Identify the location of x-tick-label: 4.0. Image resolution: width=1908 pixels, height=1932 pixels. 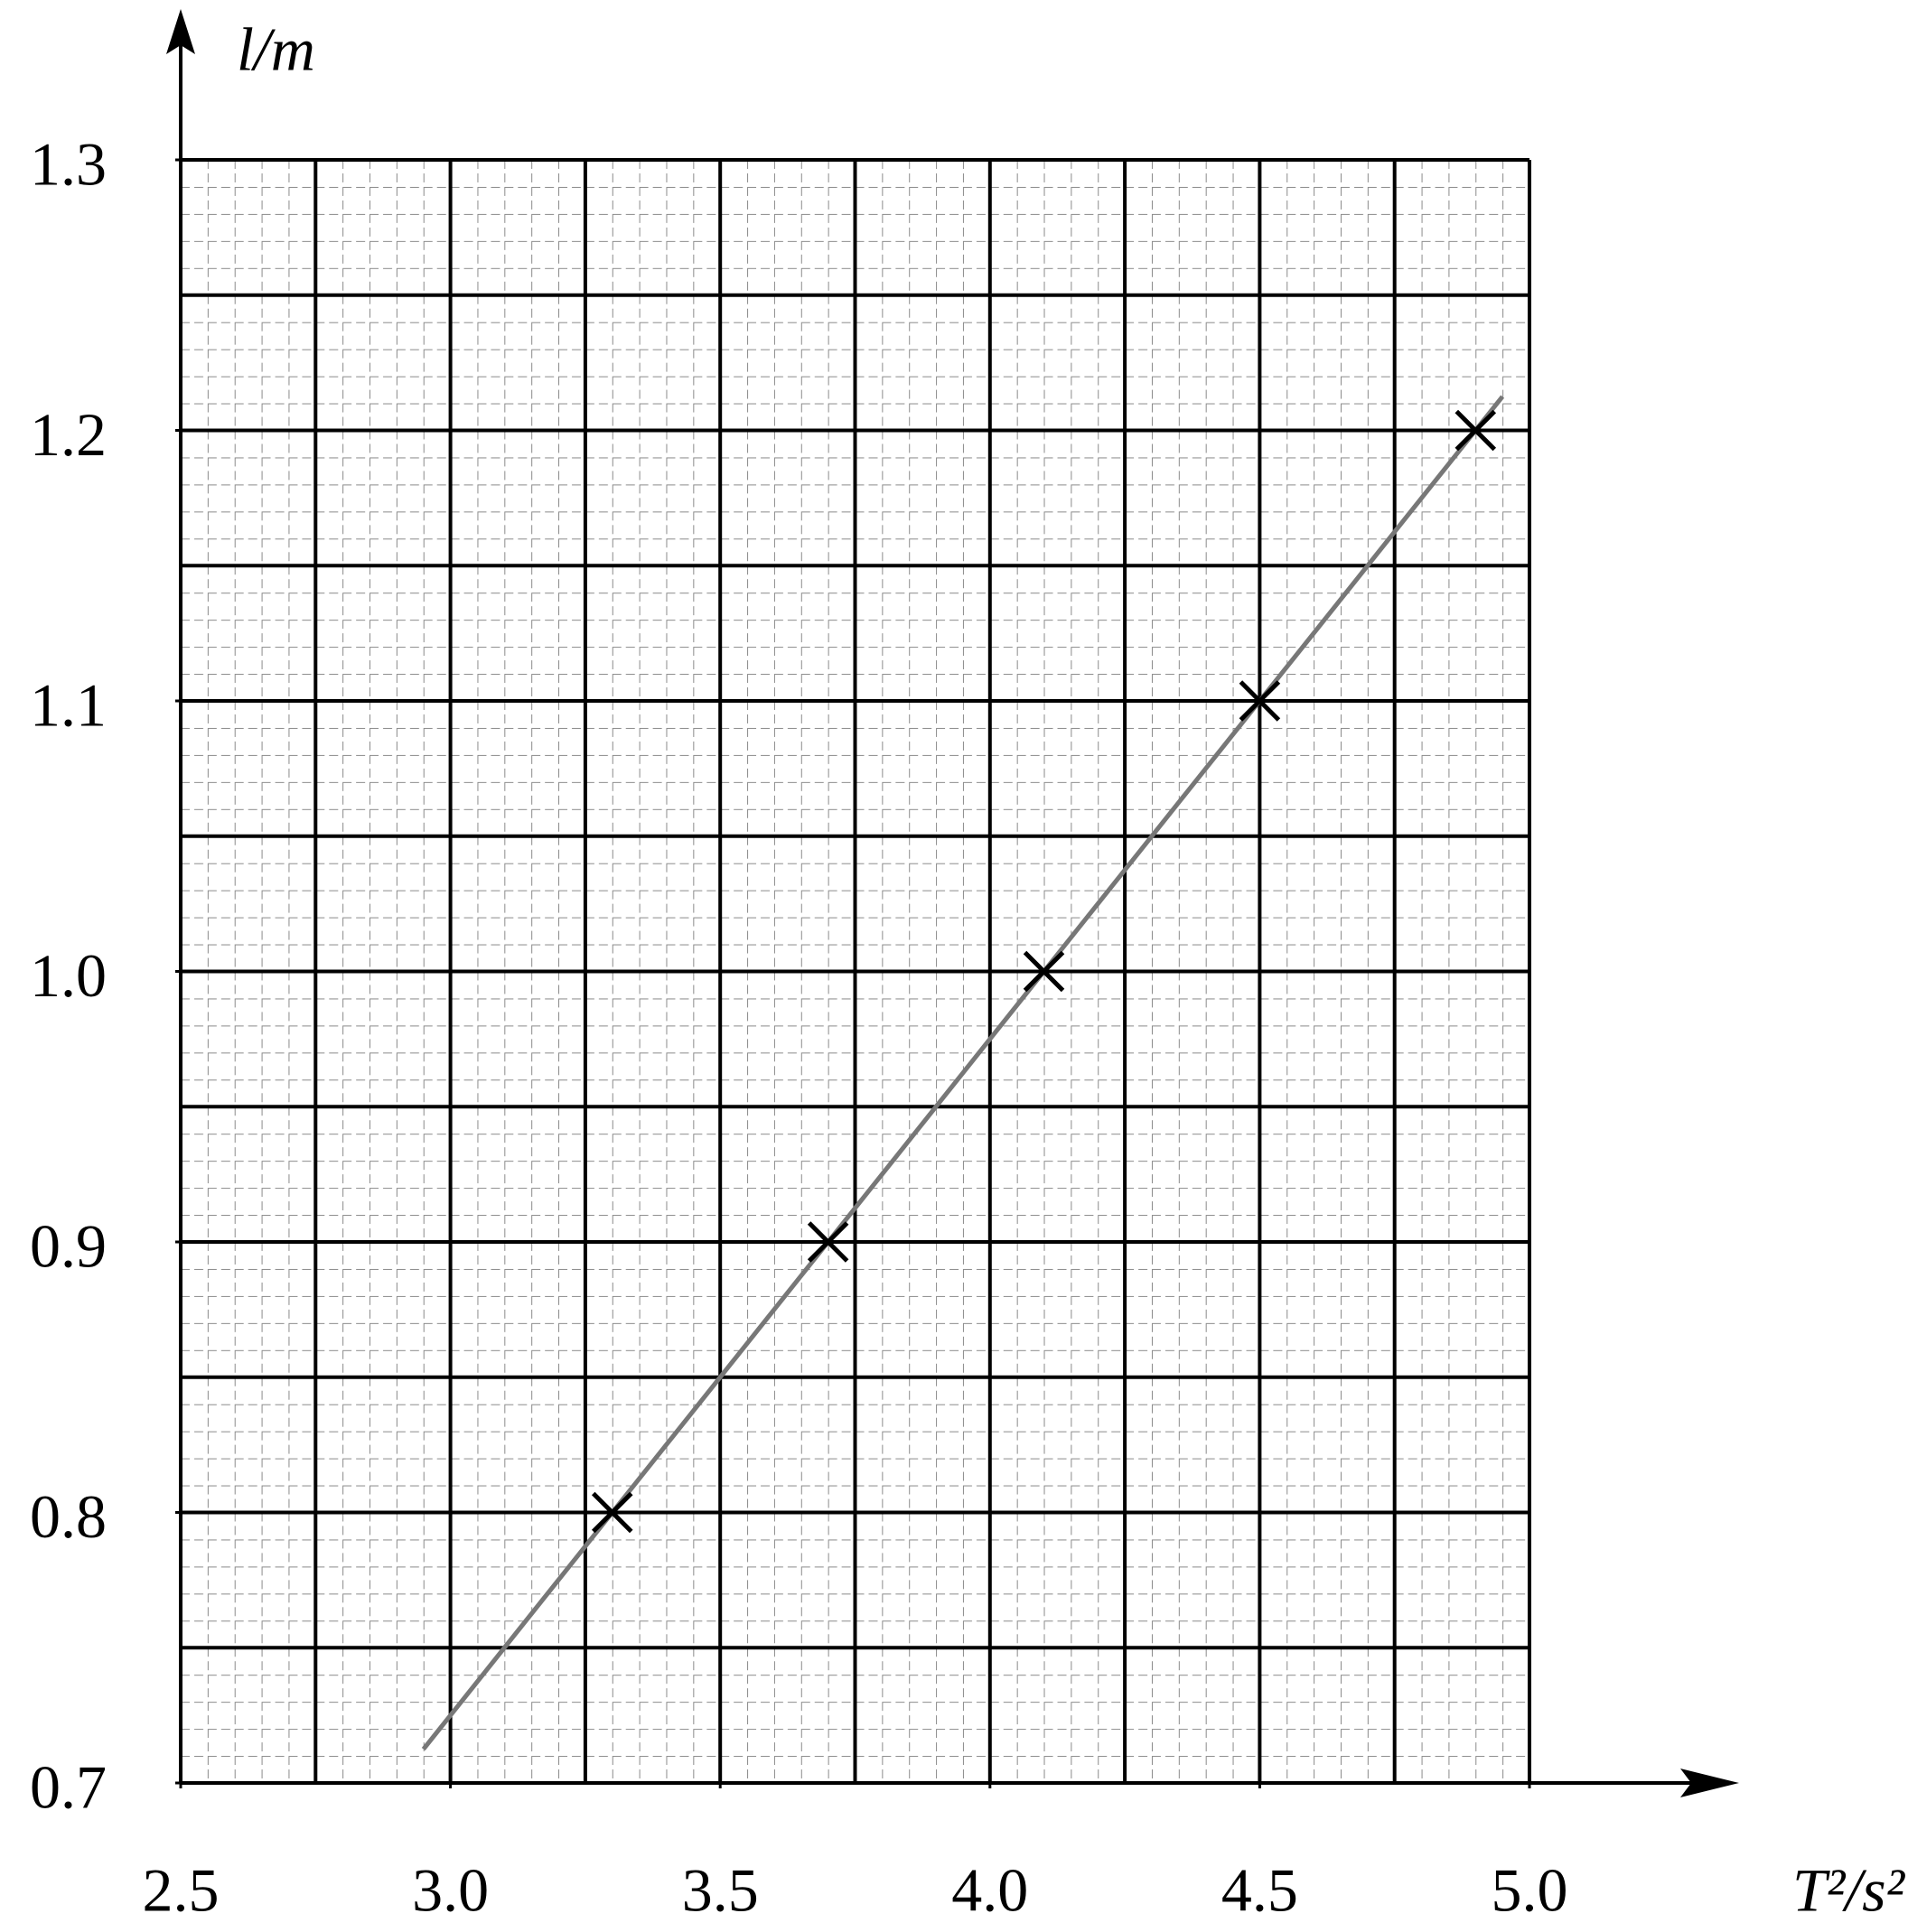
(989, 1890).